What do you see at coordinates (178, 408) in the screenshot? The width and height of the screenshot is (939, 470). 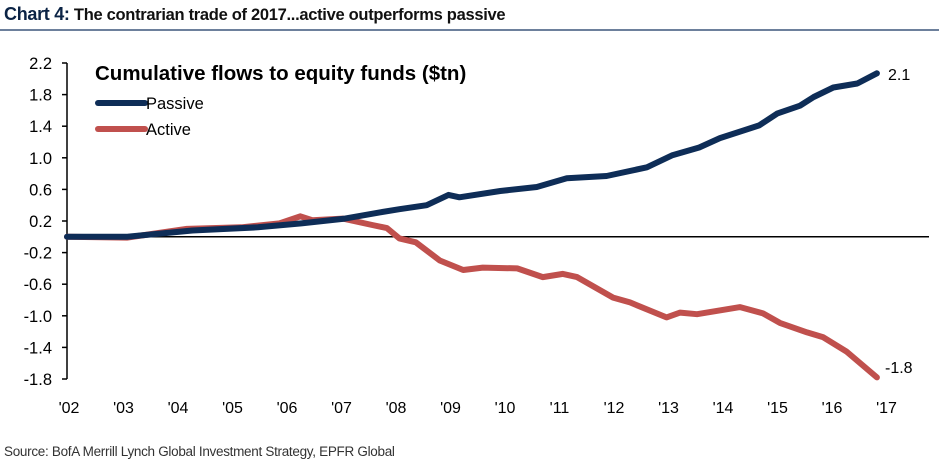 I see `x-tick-label: '04` at bounding box center [178, 408].